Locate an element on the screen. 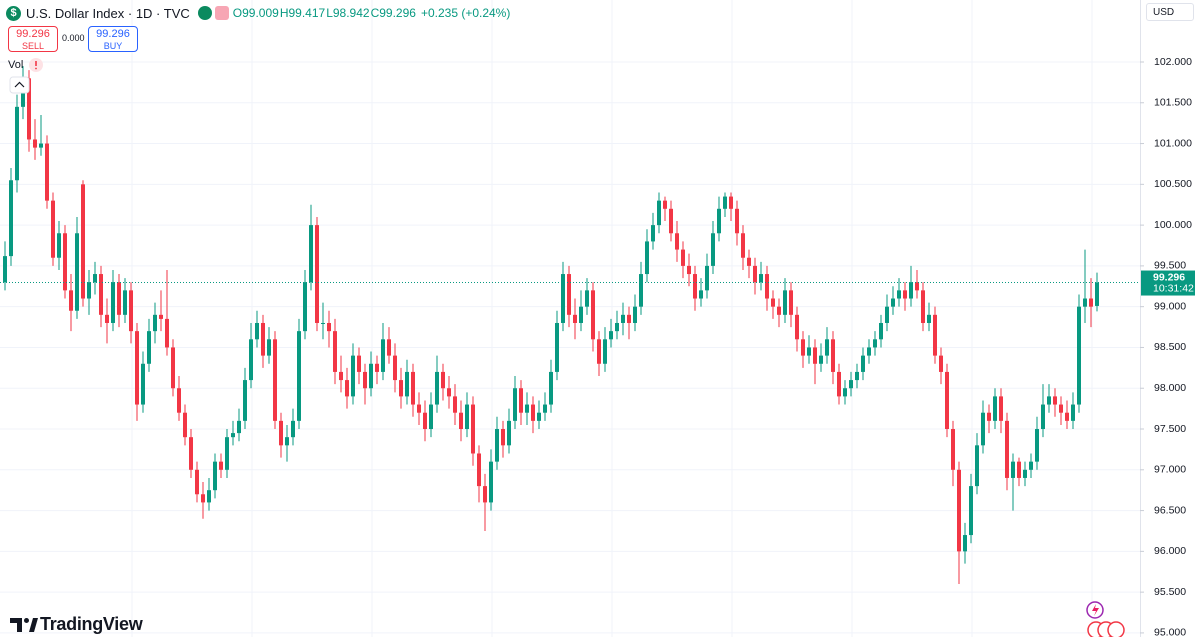 The image size is (1200, 637). events-icon is located at coordinates (1116, 629).